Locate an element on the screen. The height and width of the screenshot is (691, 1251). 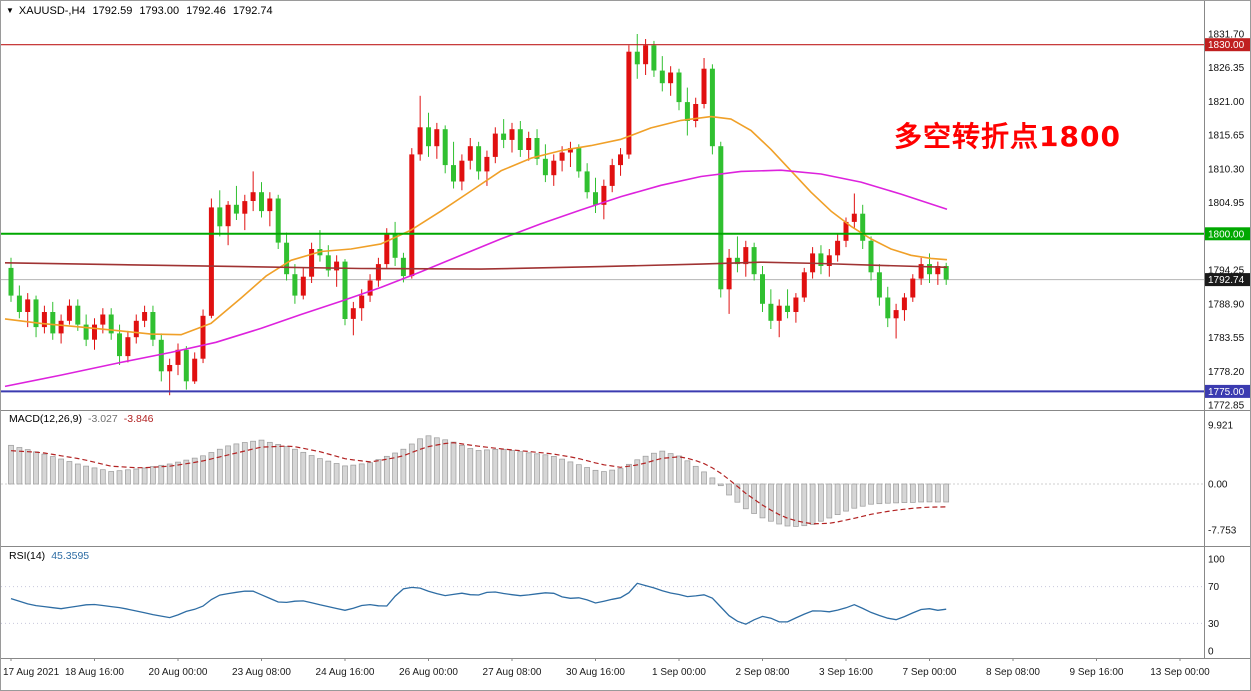
svg-text: 1831.70 is located at coordinates (1226, 35).